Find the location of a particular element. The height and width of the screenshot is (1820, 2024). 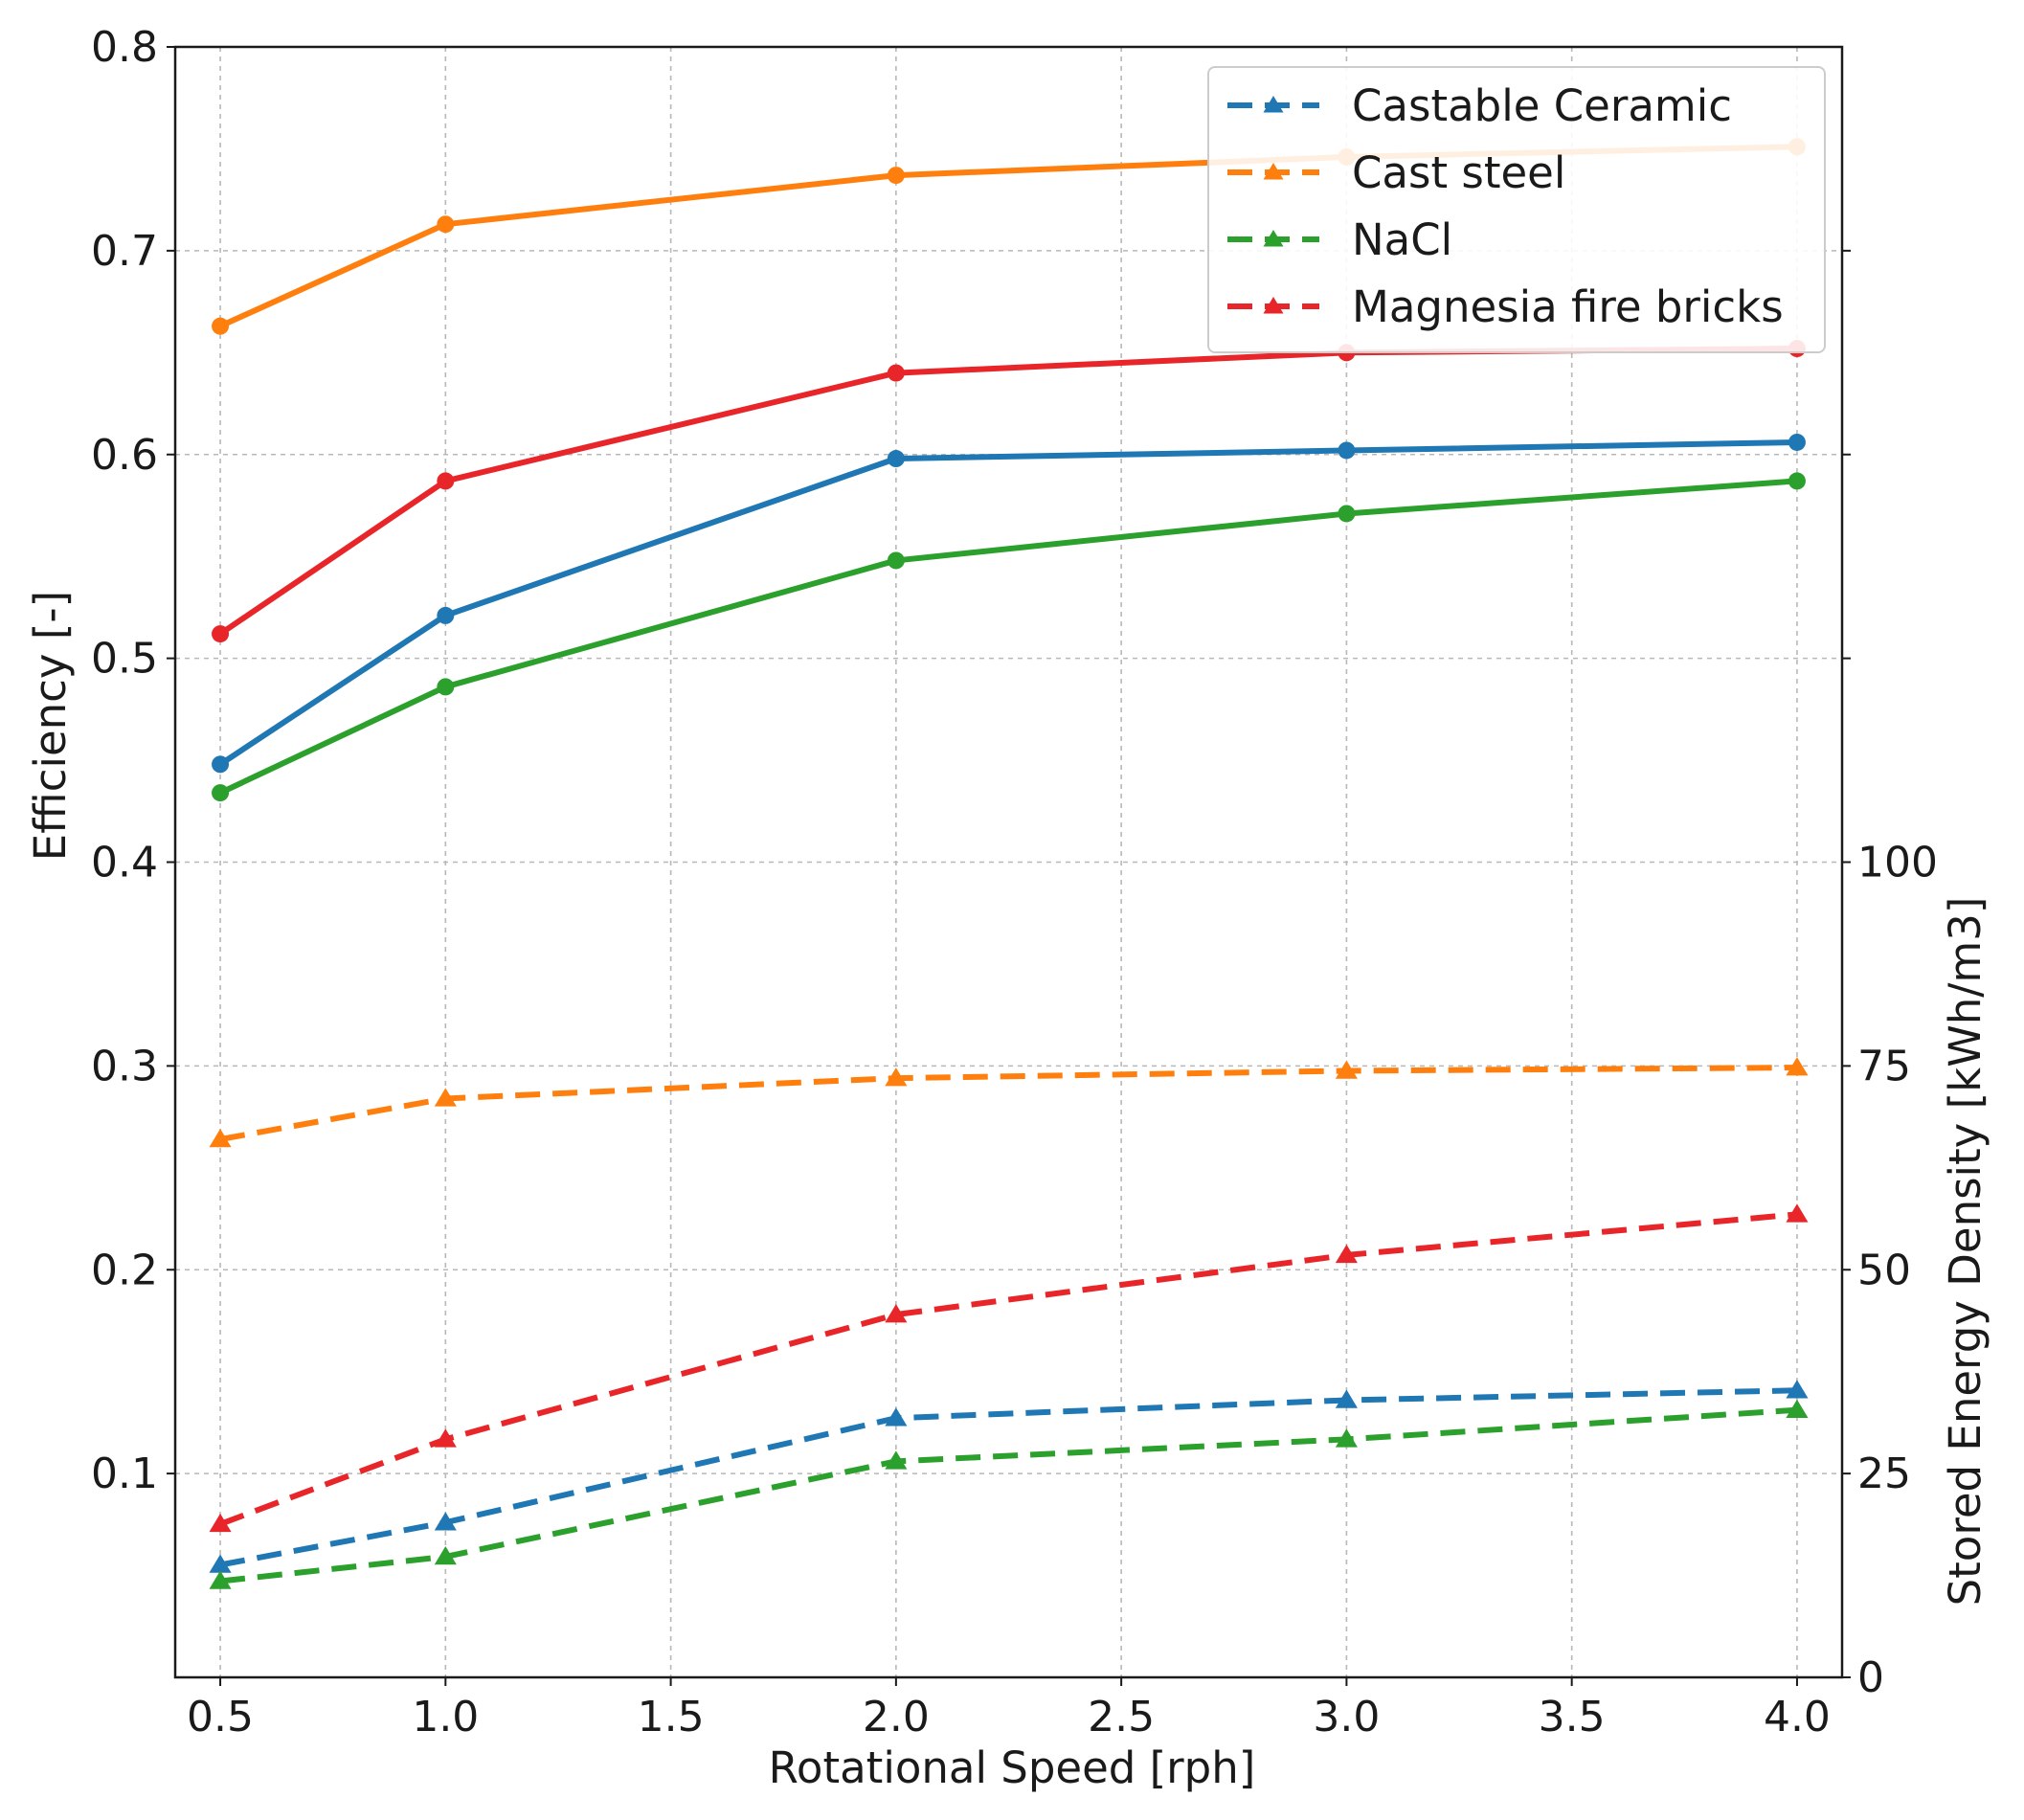

y-left-tick-label: 0.3 is located at coordinates (125, 1066).